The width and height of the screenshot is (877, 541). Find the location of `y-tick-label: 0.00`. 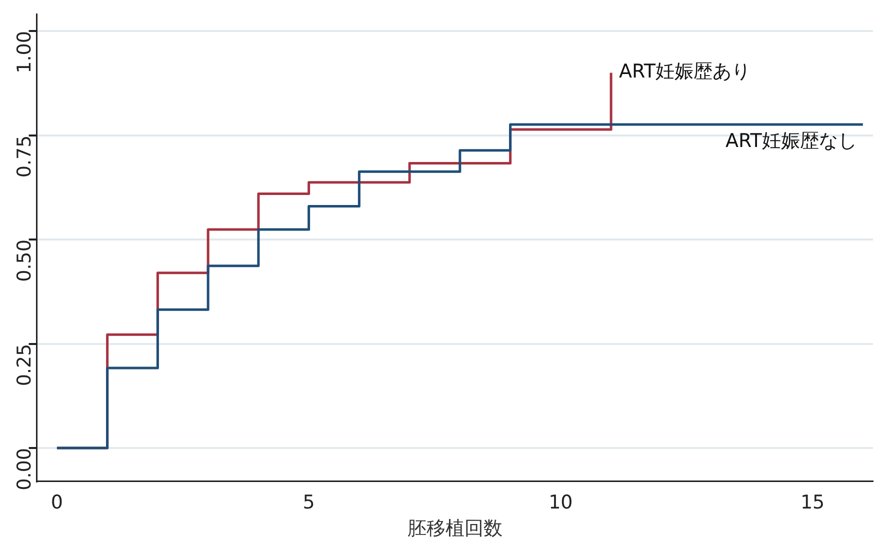

y-tick-label: 0.00 is located at coordinates (25, 469).